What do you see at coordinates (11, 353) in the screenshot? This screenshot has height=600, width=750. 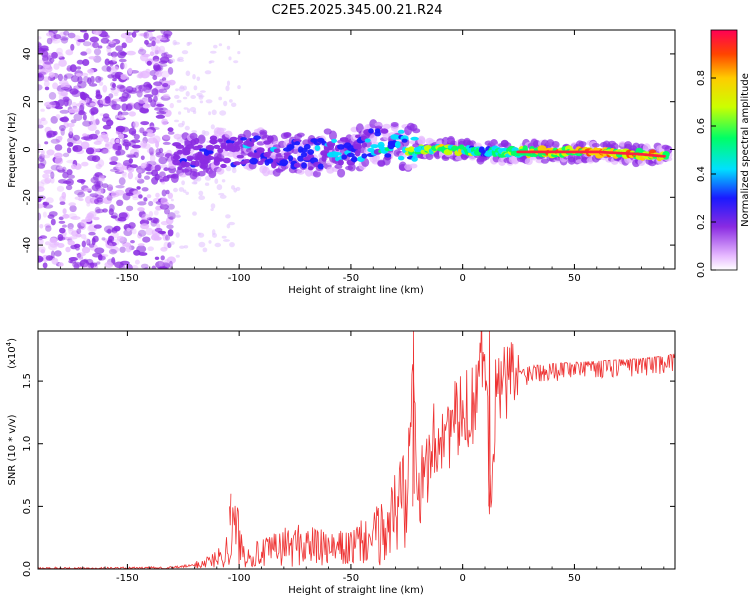 I see `snr-scale-text: (x104)` at bounding box center [11, 353].